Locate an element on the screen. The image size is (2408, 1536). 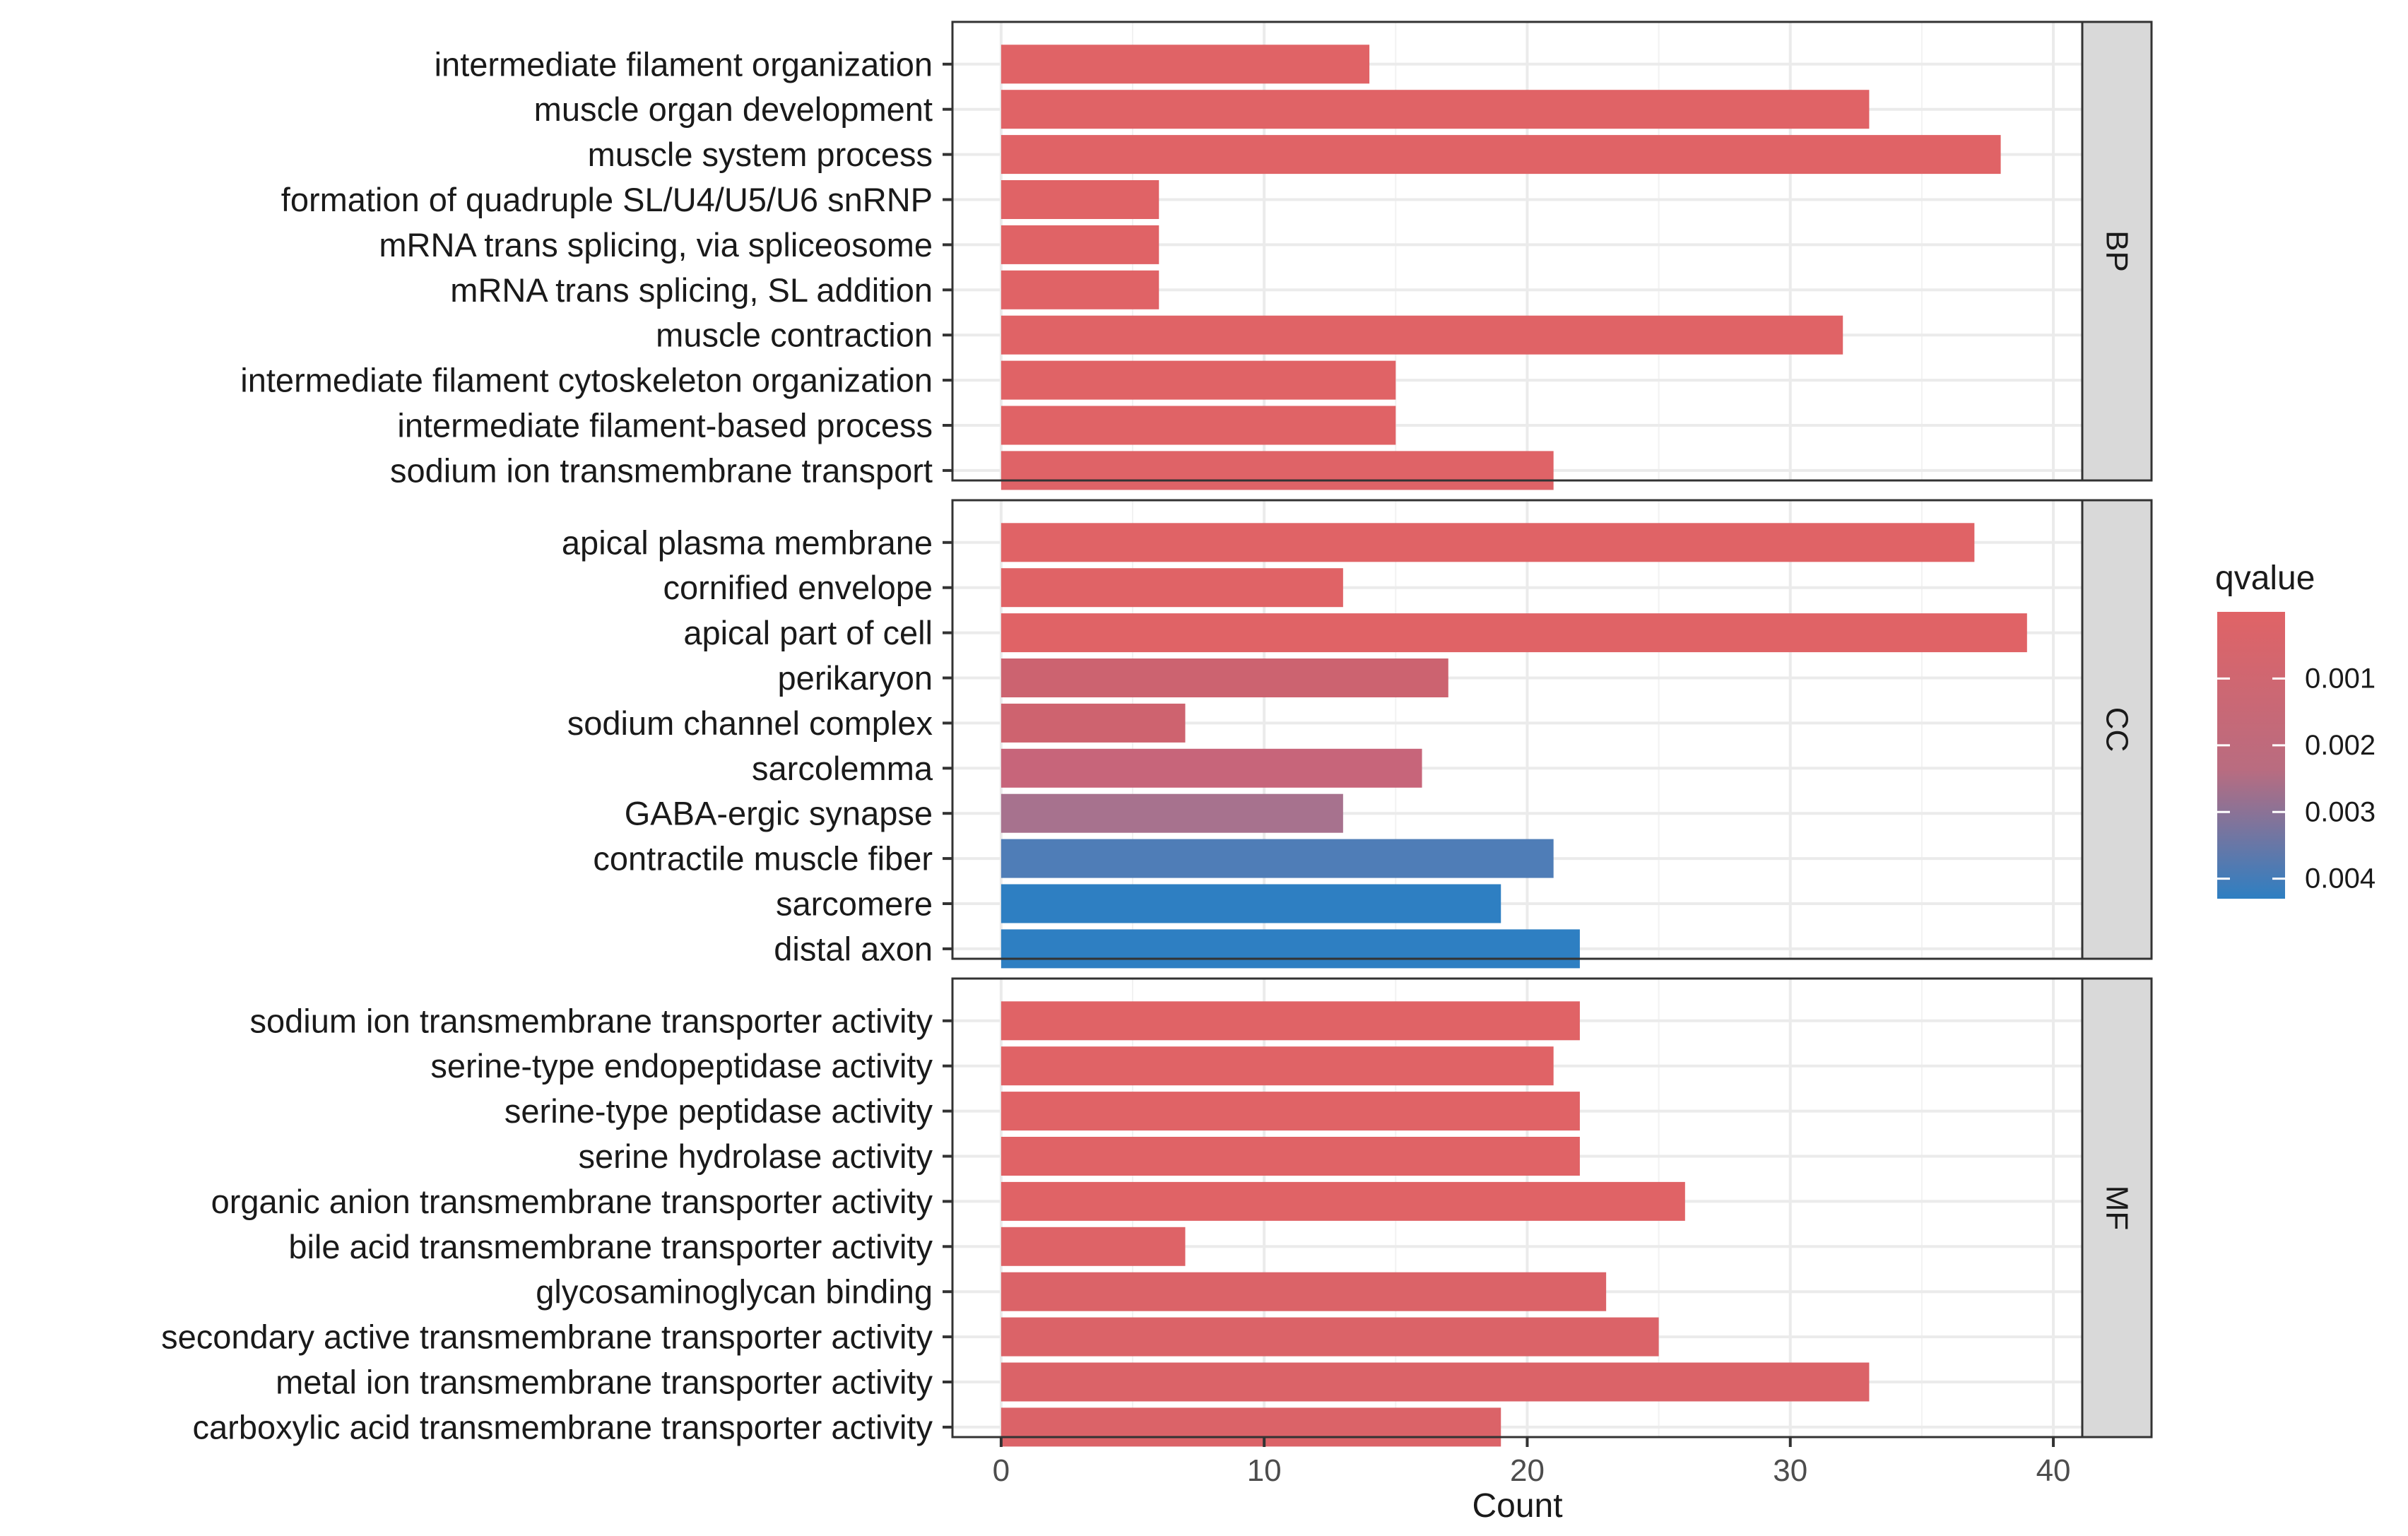
facet-strip-cc is located at coordinates (2117, 729).